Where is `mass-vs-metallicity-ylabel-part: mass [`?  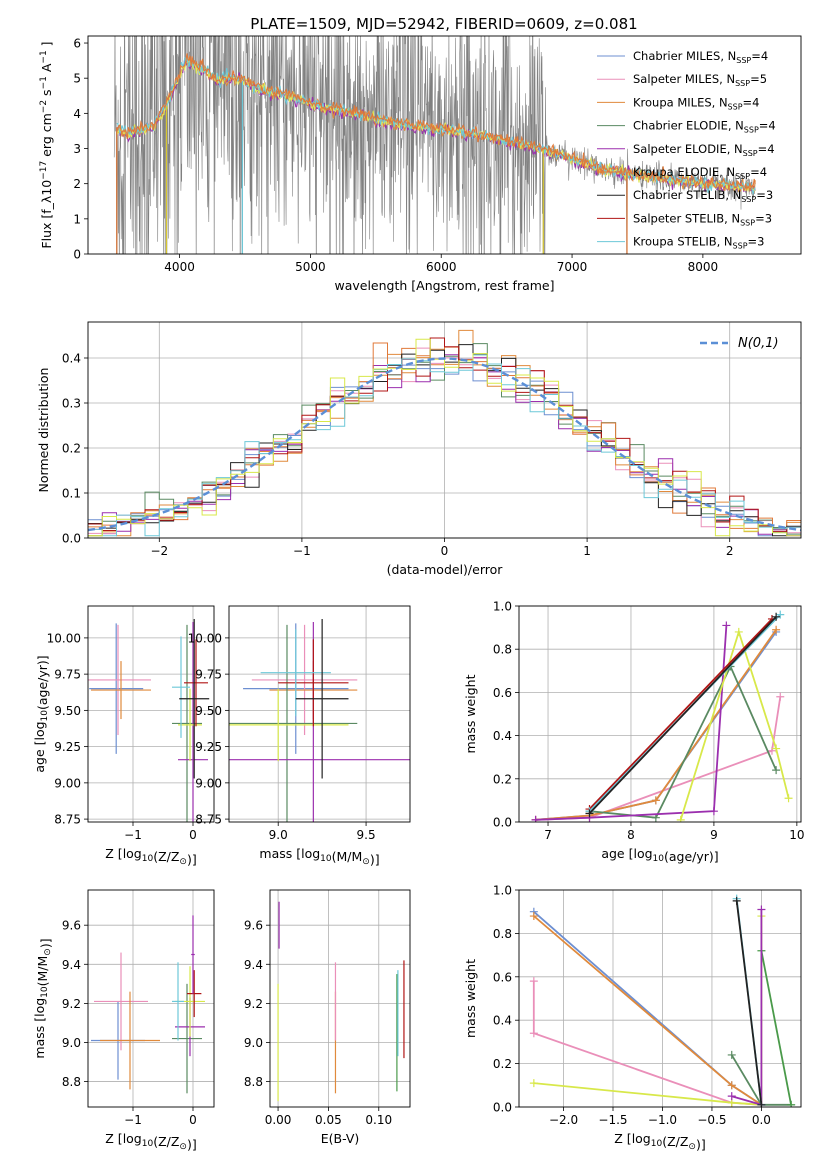
mass-vs-metallicity-ylabel-part: mass [ is located at coordinates (39, 1038).